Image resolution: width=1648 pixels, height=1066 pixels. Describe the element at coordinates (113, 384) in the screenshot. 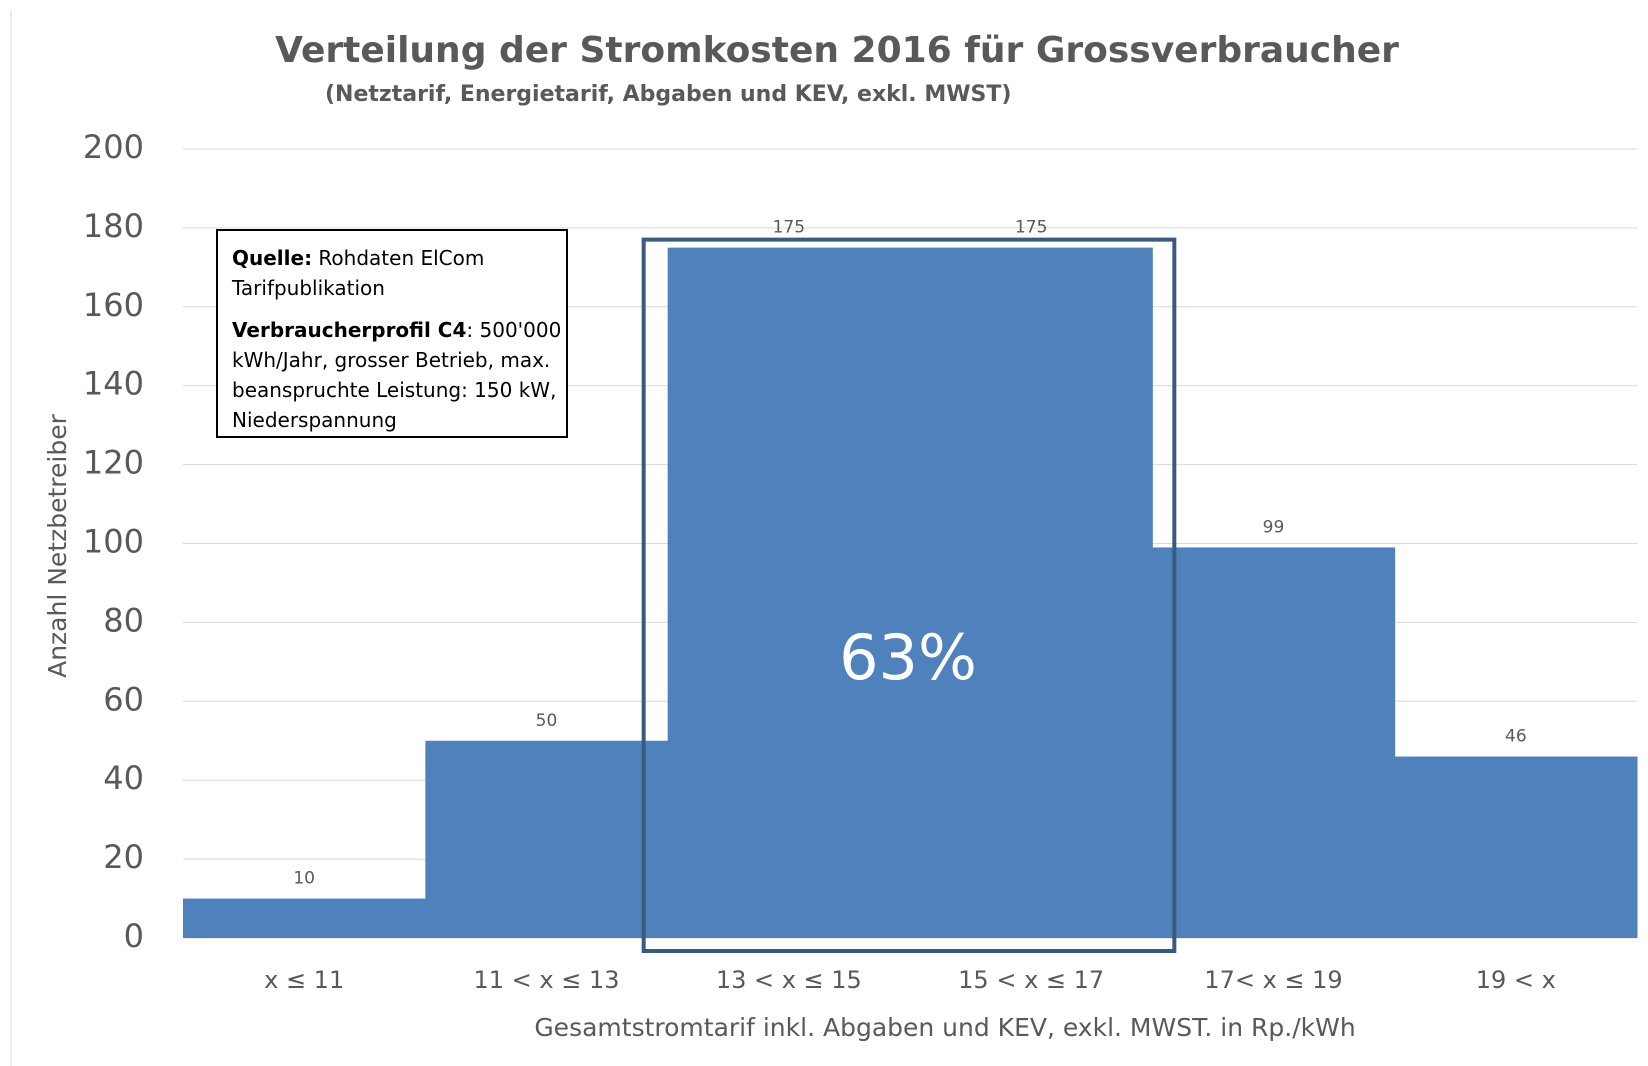

I see `y-tick-label: 140` at that location.